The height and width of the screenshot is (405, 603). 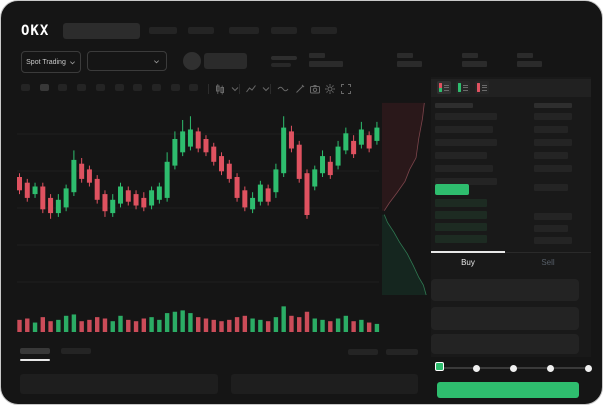 I want to click on buy-tab-indicator, so click(x=468, y=252).